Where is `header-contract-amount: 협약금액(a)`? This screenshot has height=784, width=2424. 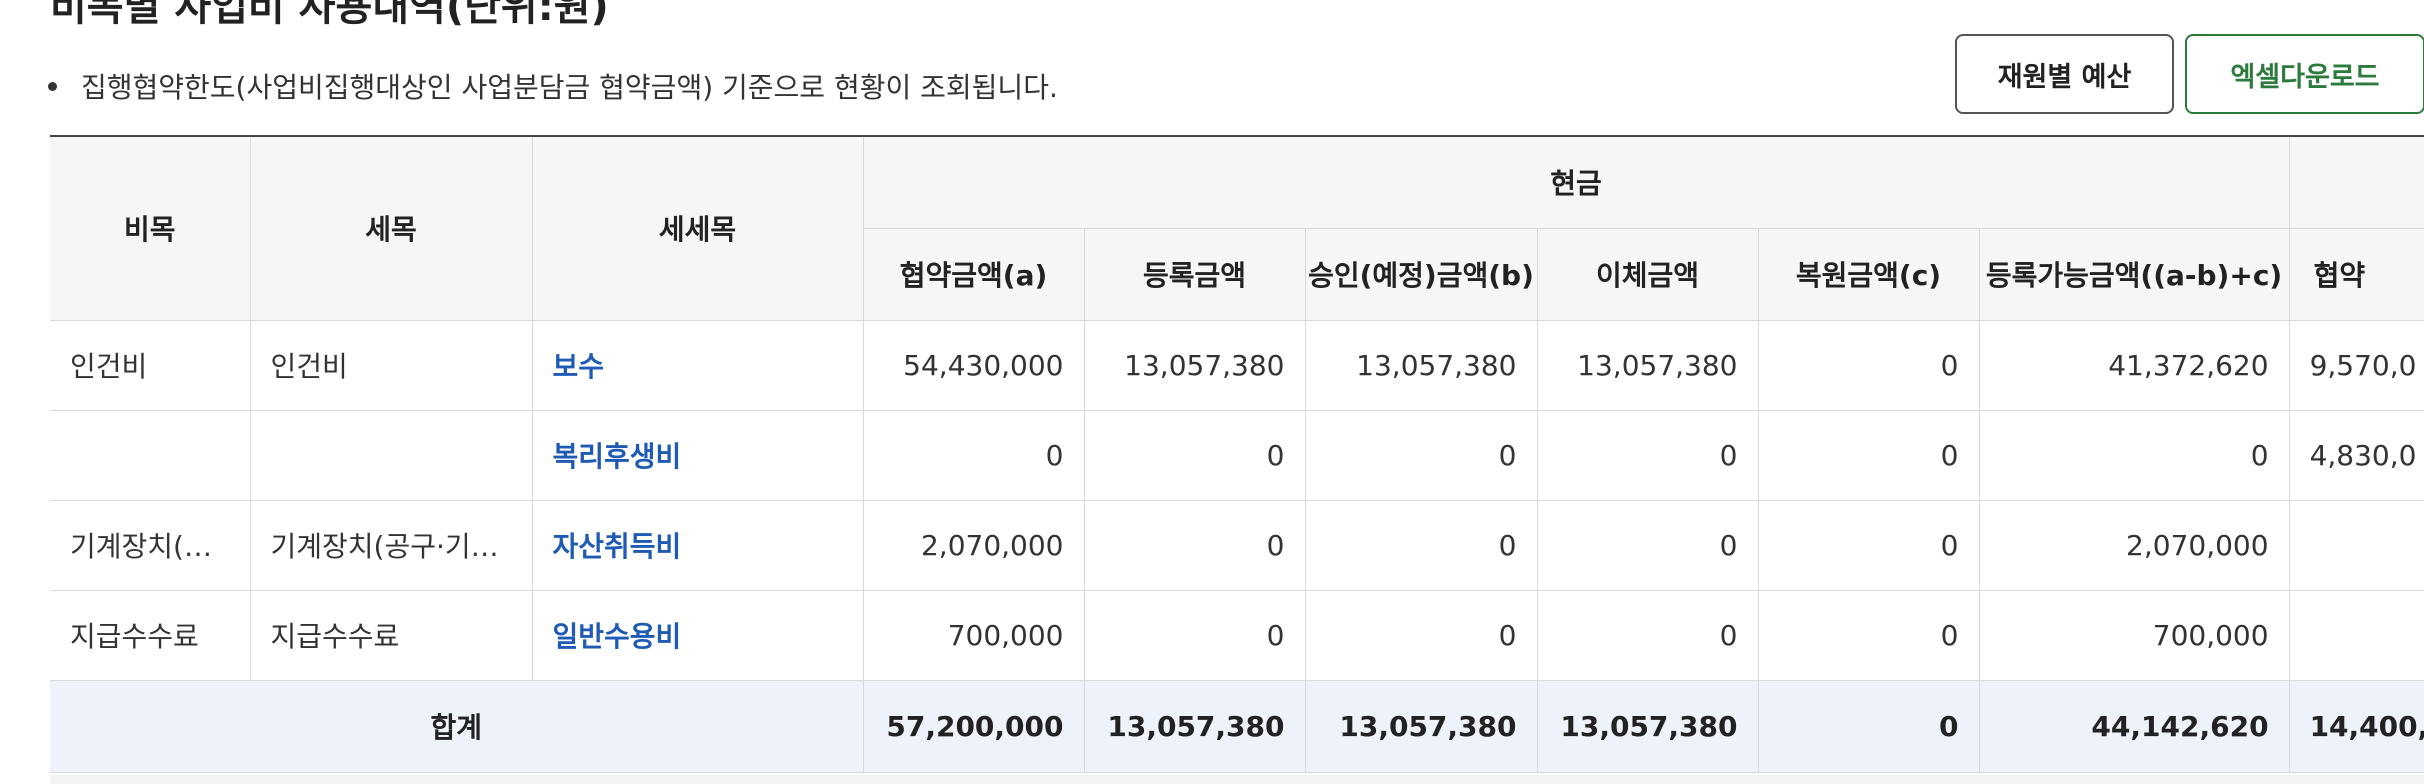 header-contract-amount: 협약금액(a) is located at coordinates (974, 274).